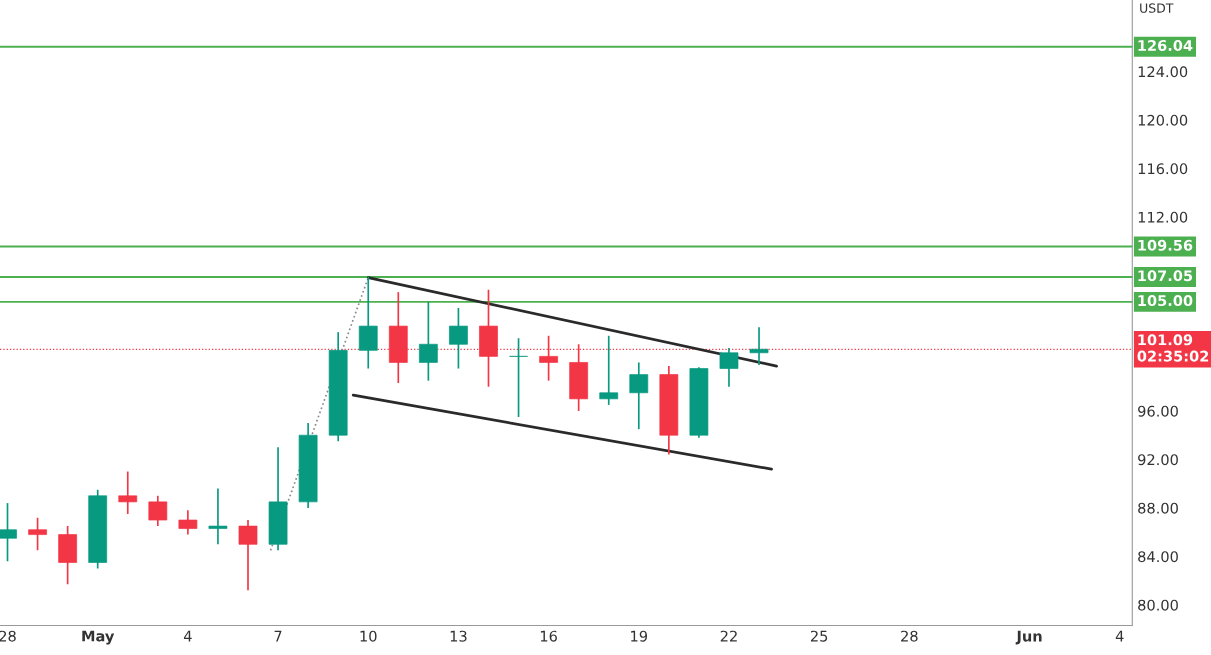 The width and height of the screenshot is (1211, 655). Describe the element at coordinates (278, 636) in the screenshot. I see `x-tick-label: 7` at that location.